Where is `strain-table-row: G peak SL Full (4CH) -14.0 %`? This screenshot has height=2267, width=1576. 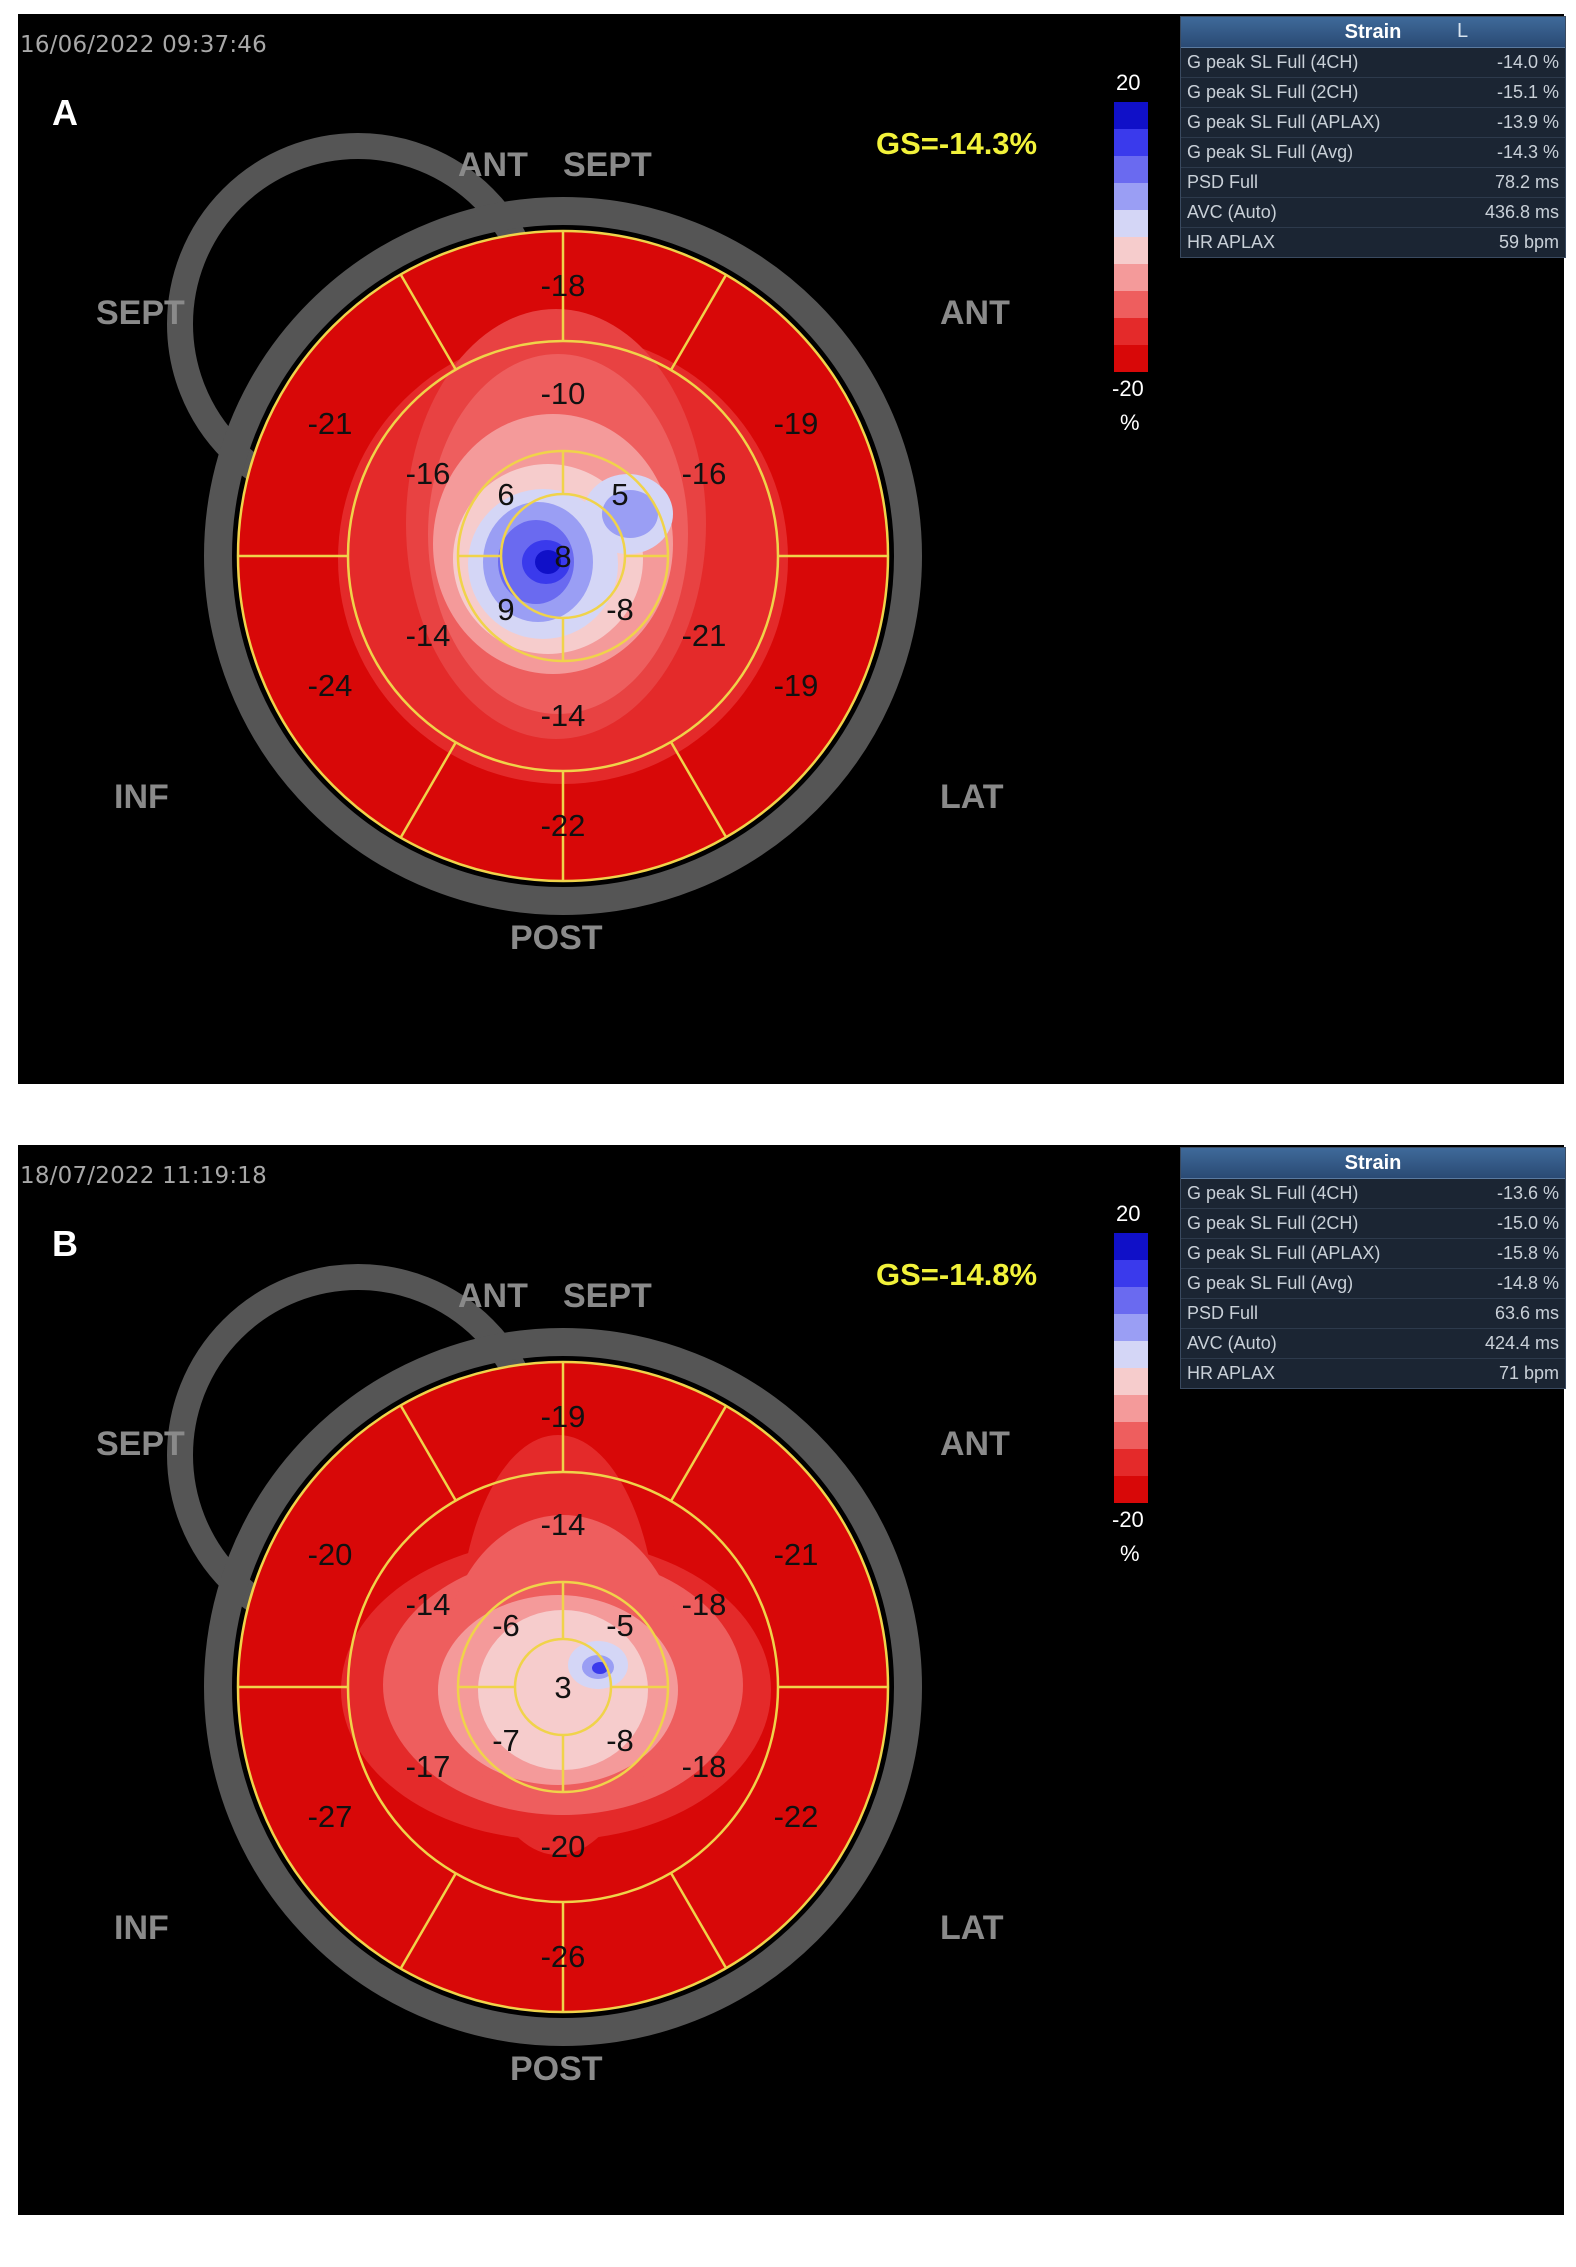
strain-table-row: G peak SL Full (4CH) -14.0 % is located at coordinates (1373, 63).